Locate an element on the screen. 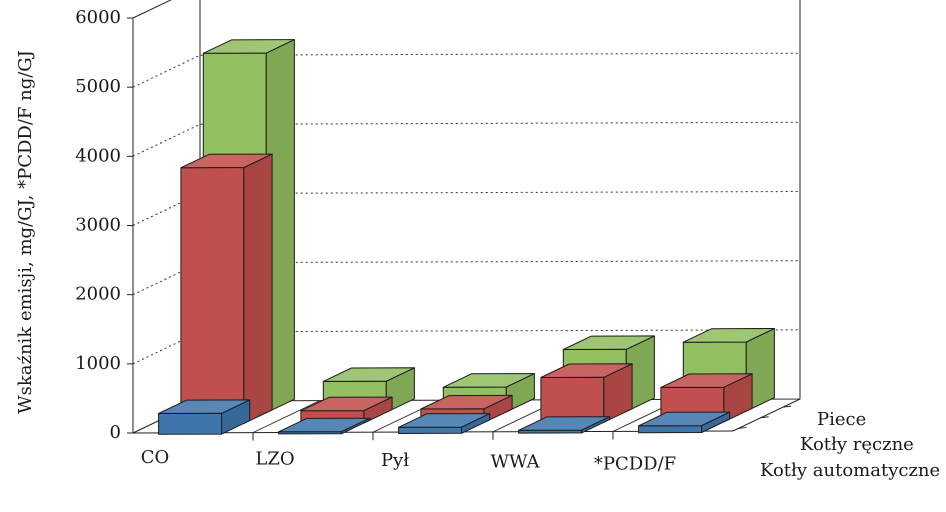 This screenshot has width=946, height=512. y-axis-title: Wskaźnik emisji, mg/GJ, *PCDD/F ng/GJ is located at coordinates (25, 232).